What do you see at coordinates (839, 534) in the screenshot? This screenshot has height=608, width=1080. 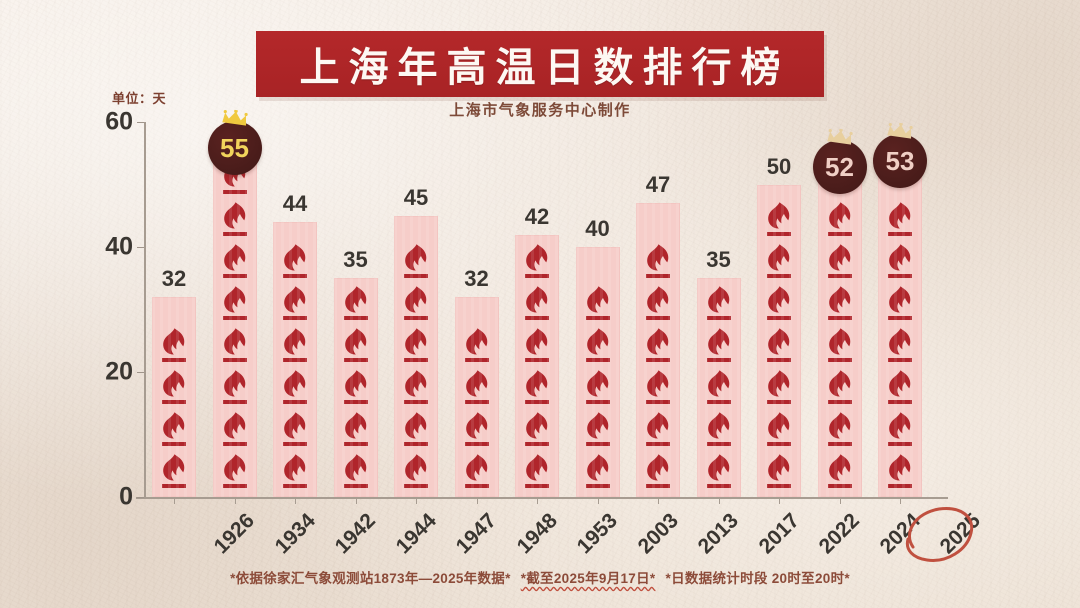 I see `x-axis-tick-label: 2022` at bounding box center [839, 534].